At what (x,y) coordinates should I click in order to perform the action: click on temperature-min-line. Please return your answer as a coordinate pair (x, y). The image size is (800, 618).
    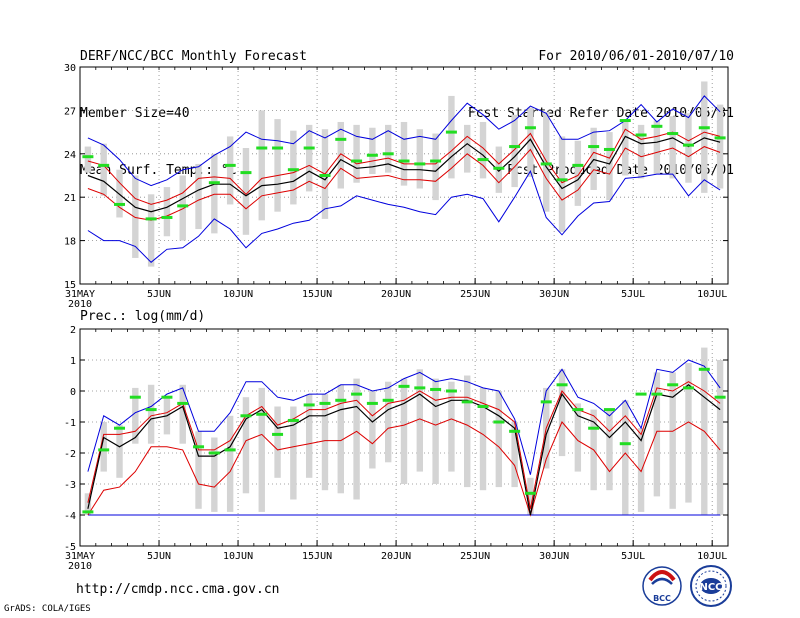
    Looking at the image, I should click on (404, 216).